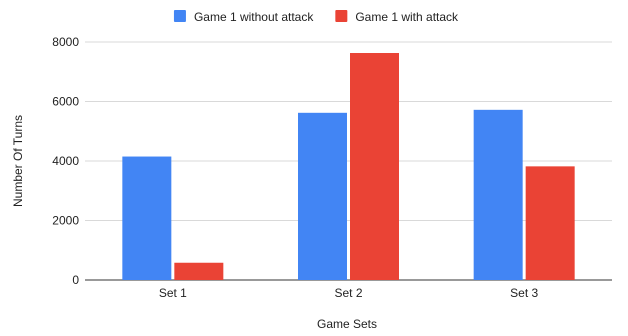  I want to click on y-axis-ticks: 0 2000 4000 6000 8000, so click(65, 161).